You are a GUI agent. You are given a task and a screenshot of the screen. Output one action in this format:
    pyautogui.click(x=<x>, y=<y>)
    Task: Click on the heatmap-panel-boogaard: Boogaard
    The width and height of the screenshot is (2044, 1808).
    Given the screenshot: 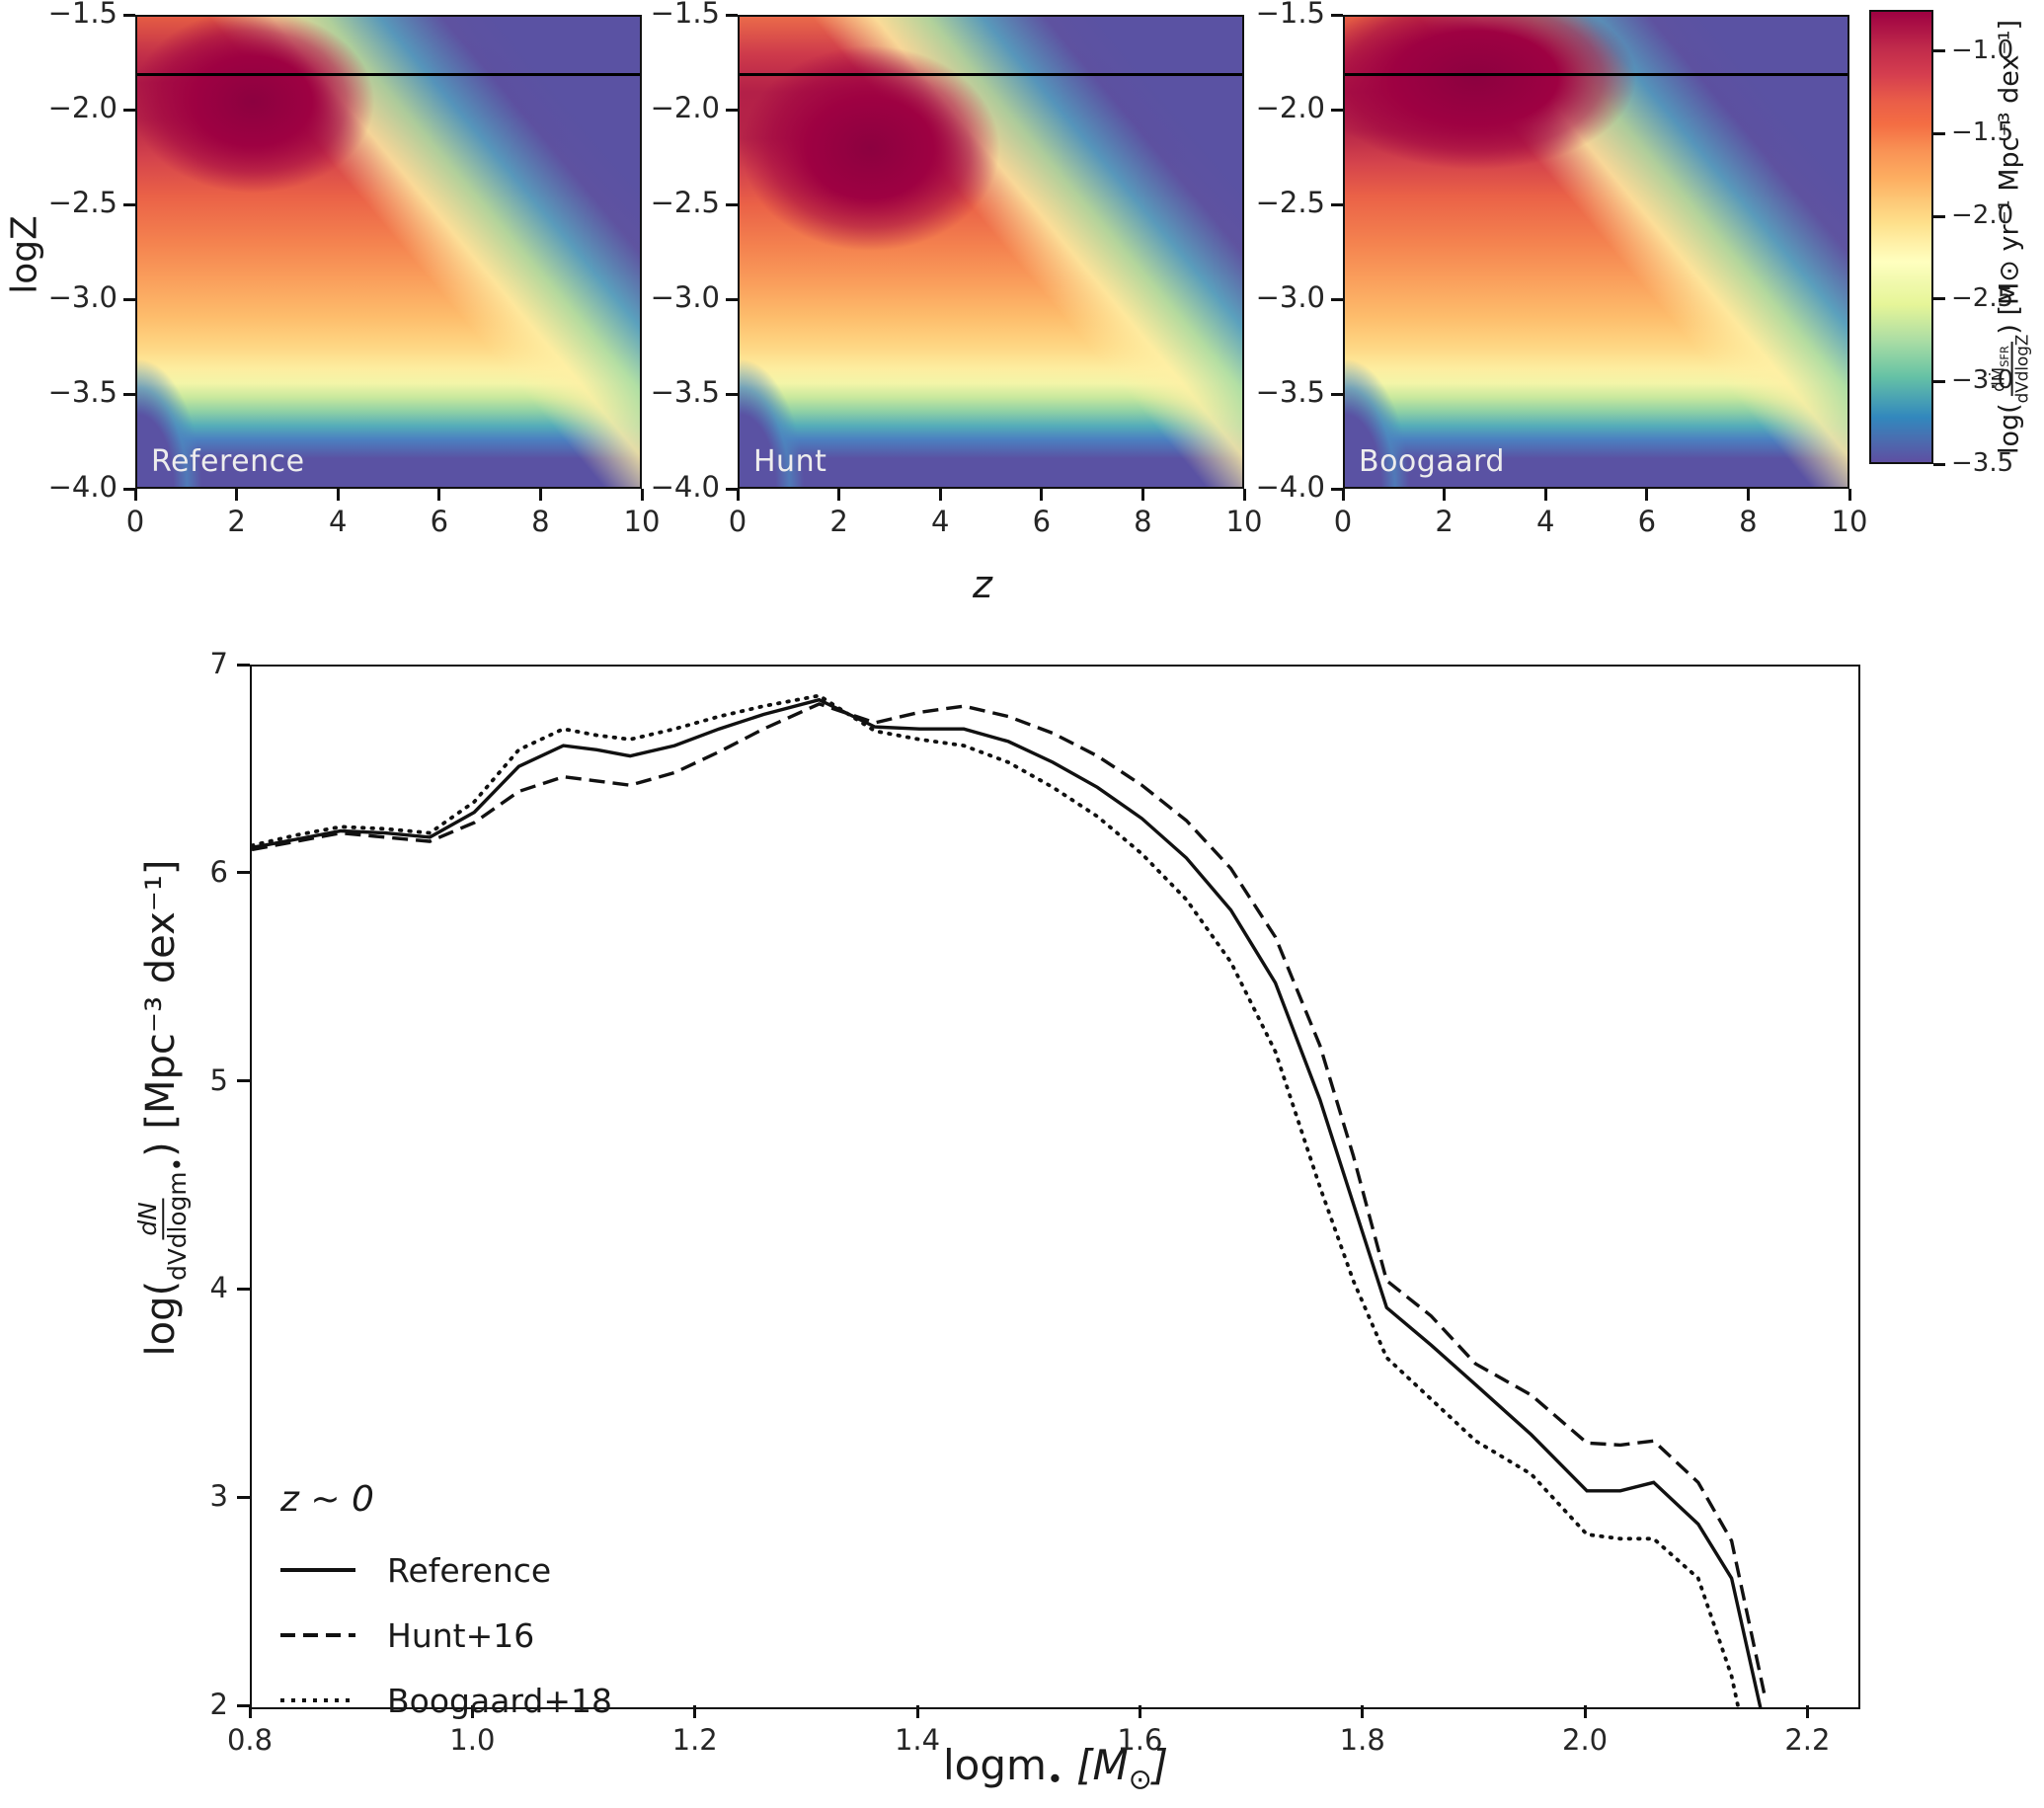 What is the action you would take?
    pyautogui.click(x=1596, y=252)
    